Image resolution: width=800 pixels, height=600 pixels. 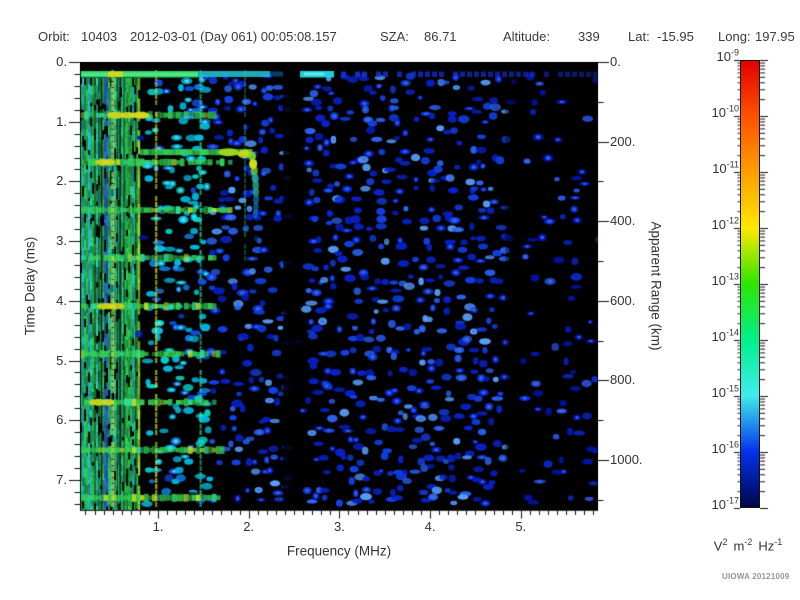 I want to click on y-tick-label: 2., so click(x=61, y=181).